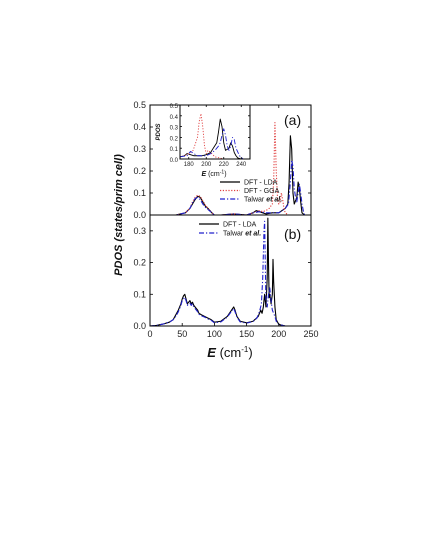 Image resolution: width=431 pixels, height=557 pixels. I want to click on b-xtick-label-3: 150, so click(246, 334).